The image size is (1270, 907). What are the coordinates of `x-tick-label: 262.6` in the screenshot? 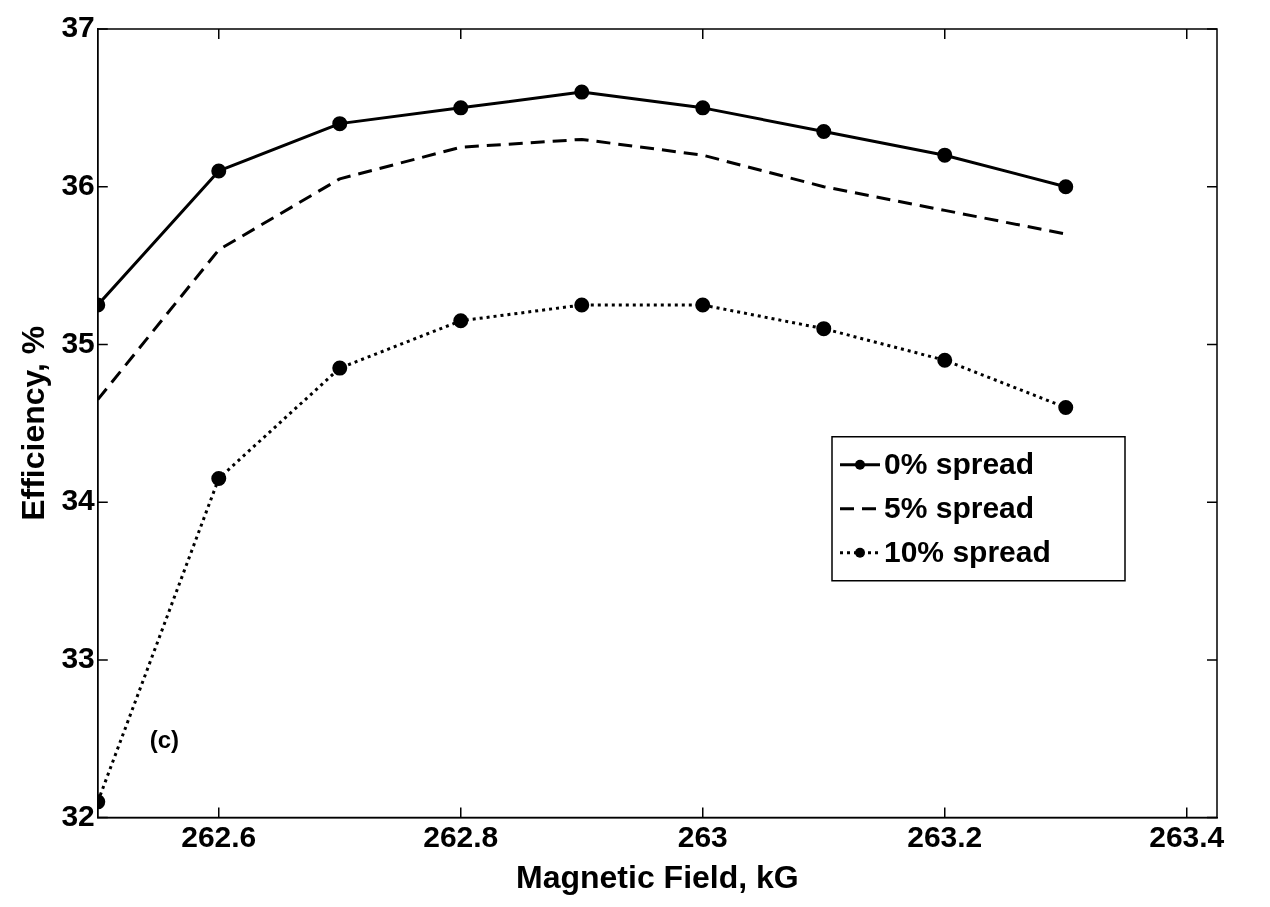 It's located at (219, 836).